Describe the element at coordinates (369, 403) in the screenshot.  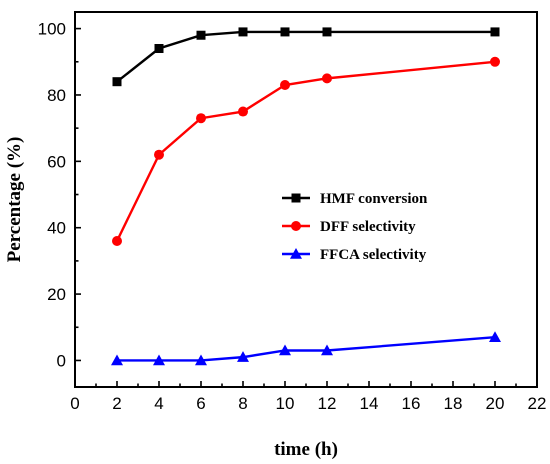
I see `x-tick-label: 14` at that location.